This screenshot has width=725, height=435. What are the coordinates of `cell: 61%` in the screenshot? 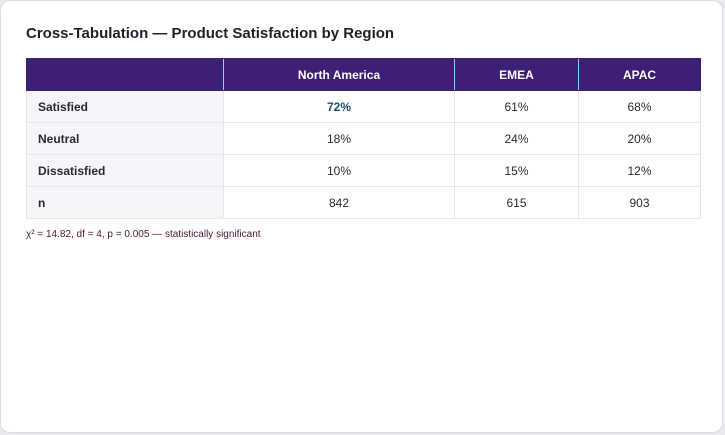 It's located at (516, 106).